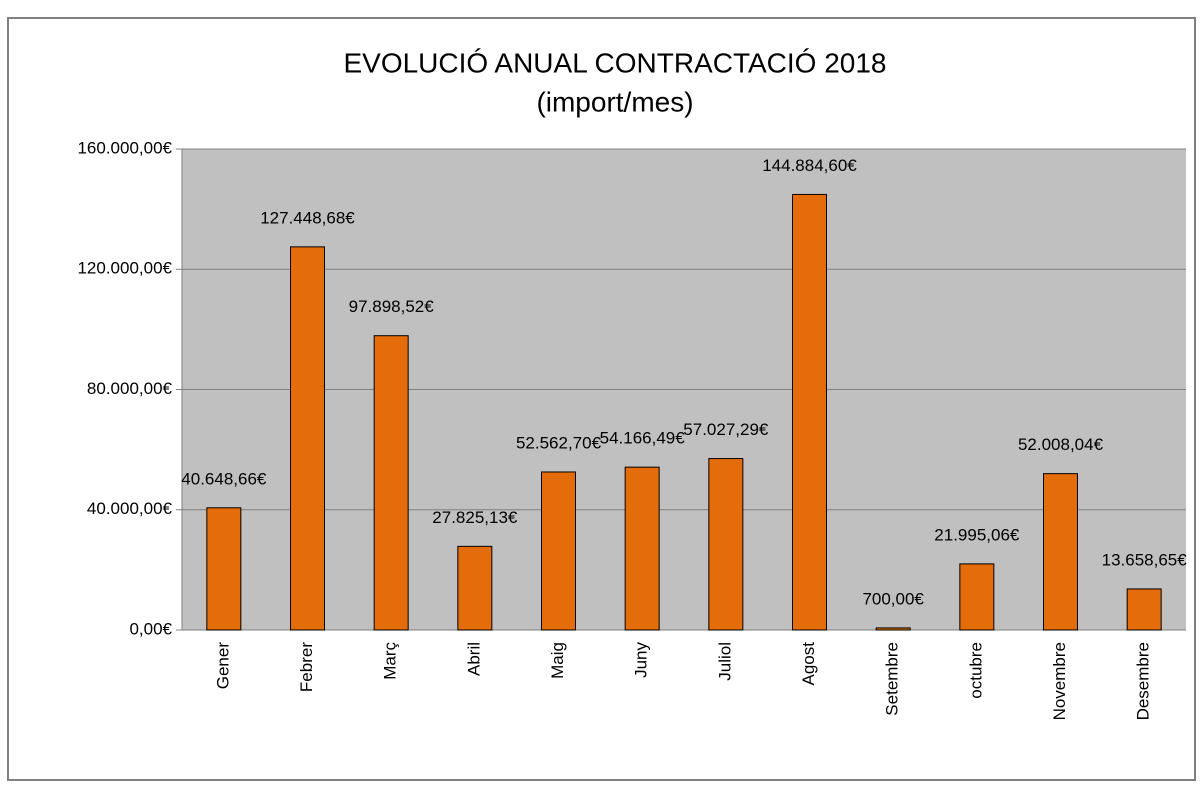 The width and height of the screenshot is (1203, 790). Describe the element at coordinates (641, 660) in the screenshot. I see `x-tick-label: Juny` at that location.